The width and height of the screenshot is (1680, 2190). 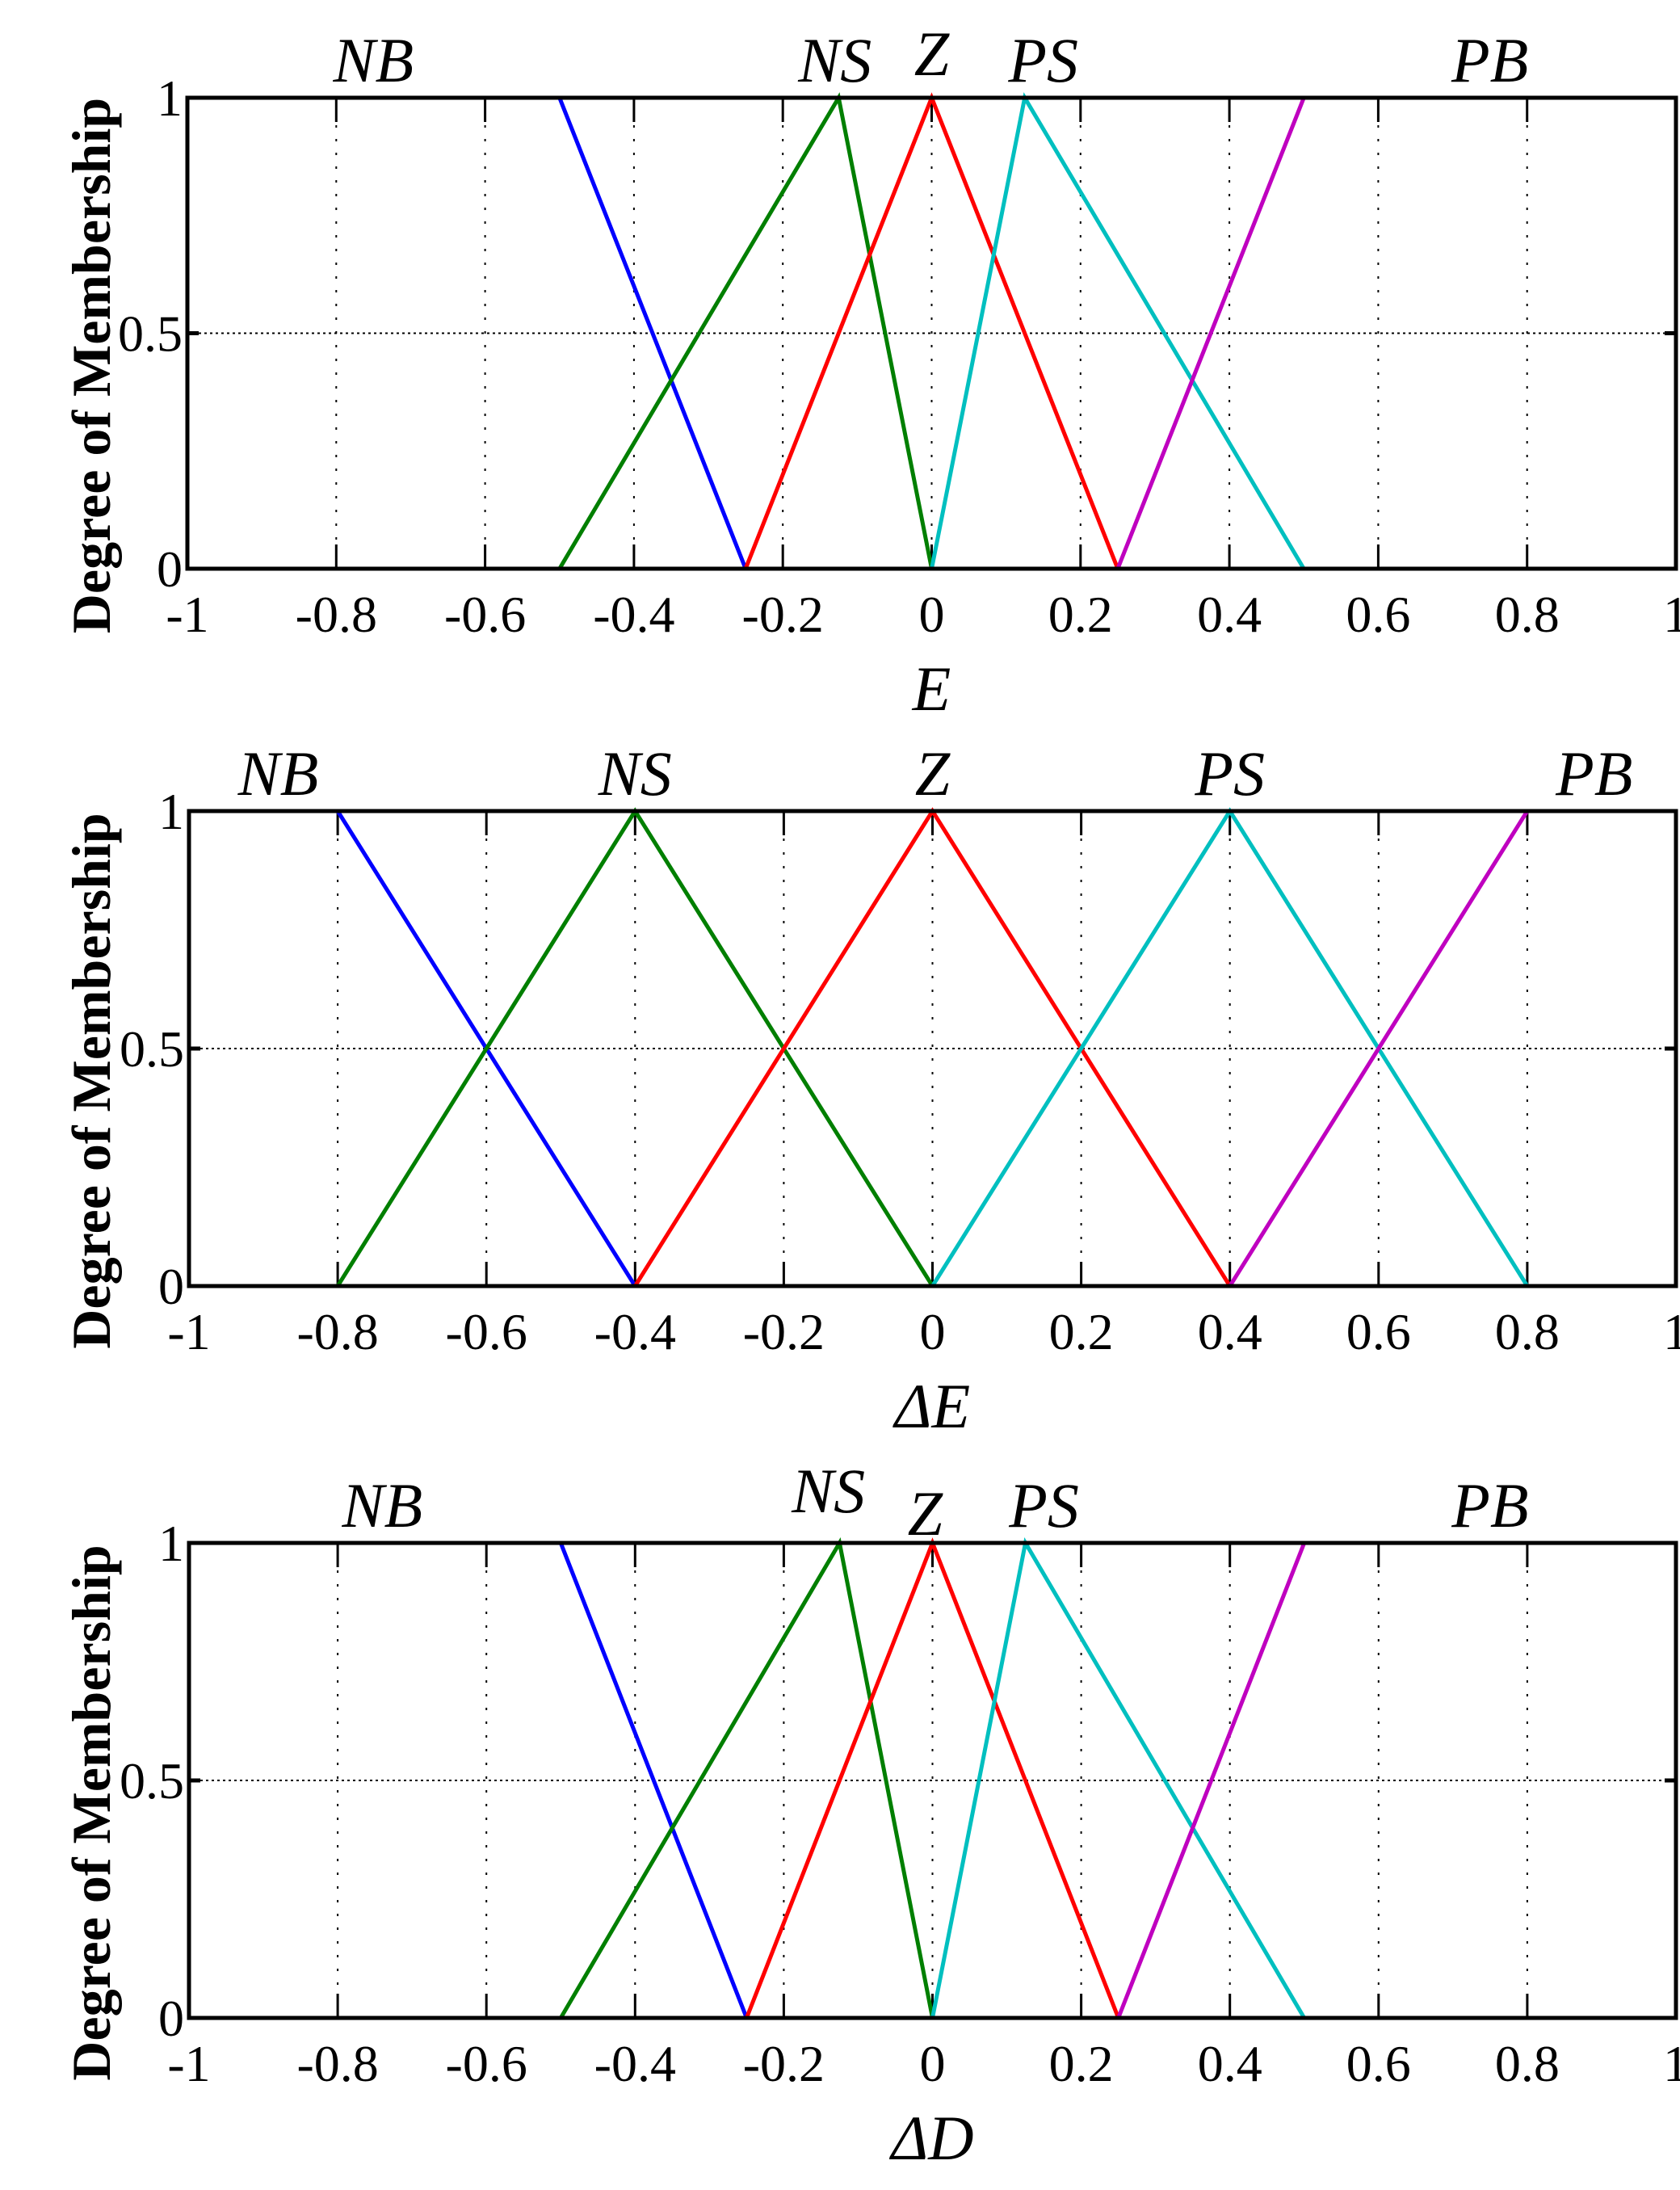 I want to click on x-axis-label: ΔD, so click(x=930, y=2138).